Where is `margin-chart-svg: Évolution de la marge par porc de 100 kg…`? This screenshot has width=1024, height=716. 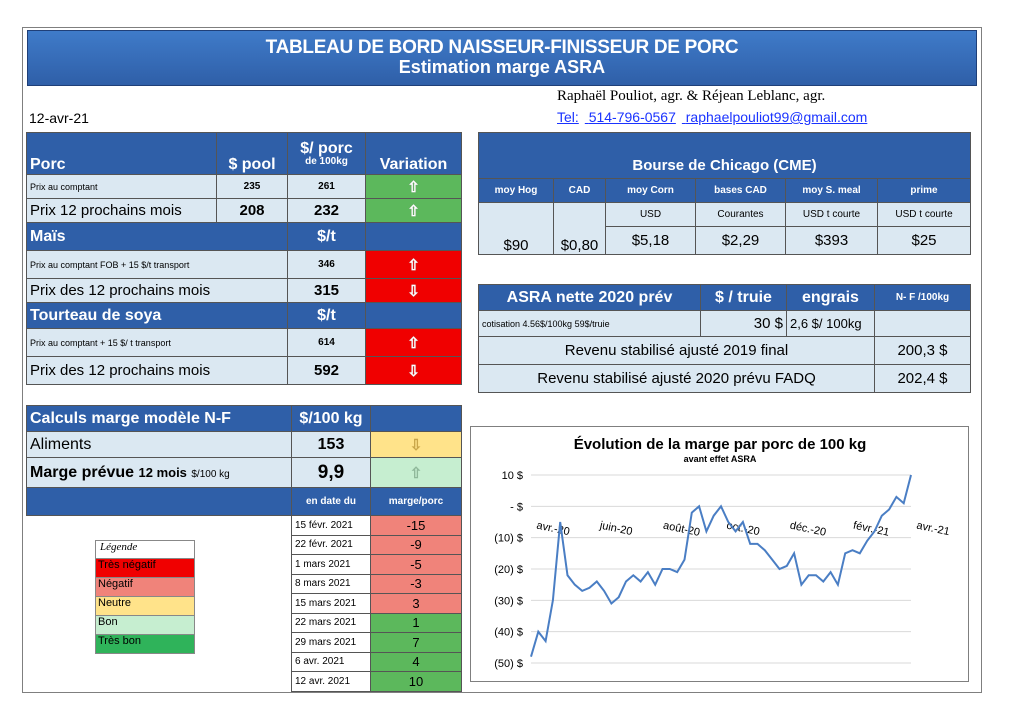
margin-chart-svg: Évolution de la marge par porc de 100 kg… is located at coordinates (722, 553).